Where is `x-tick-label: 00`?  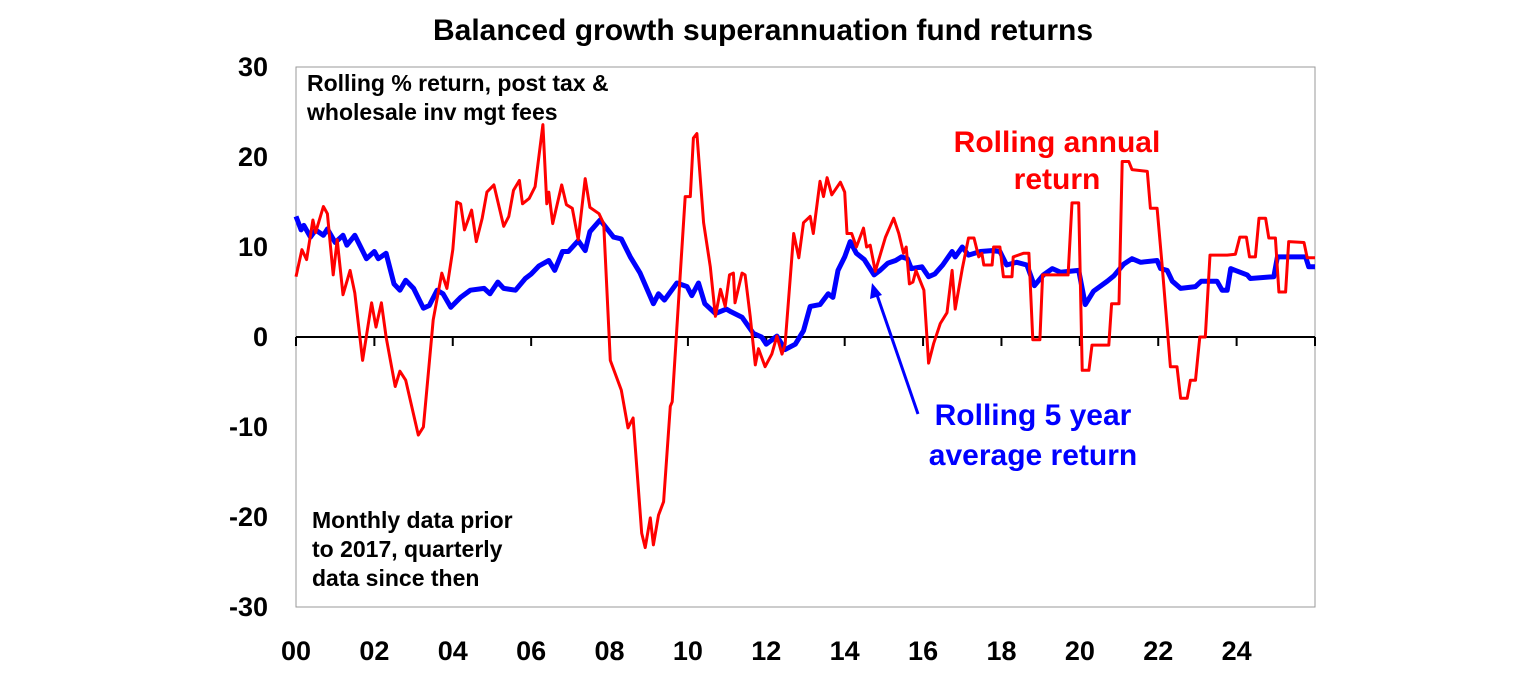 x-tick-label: 00 is located at coordinates (296, 651).